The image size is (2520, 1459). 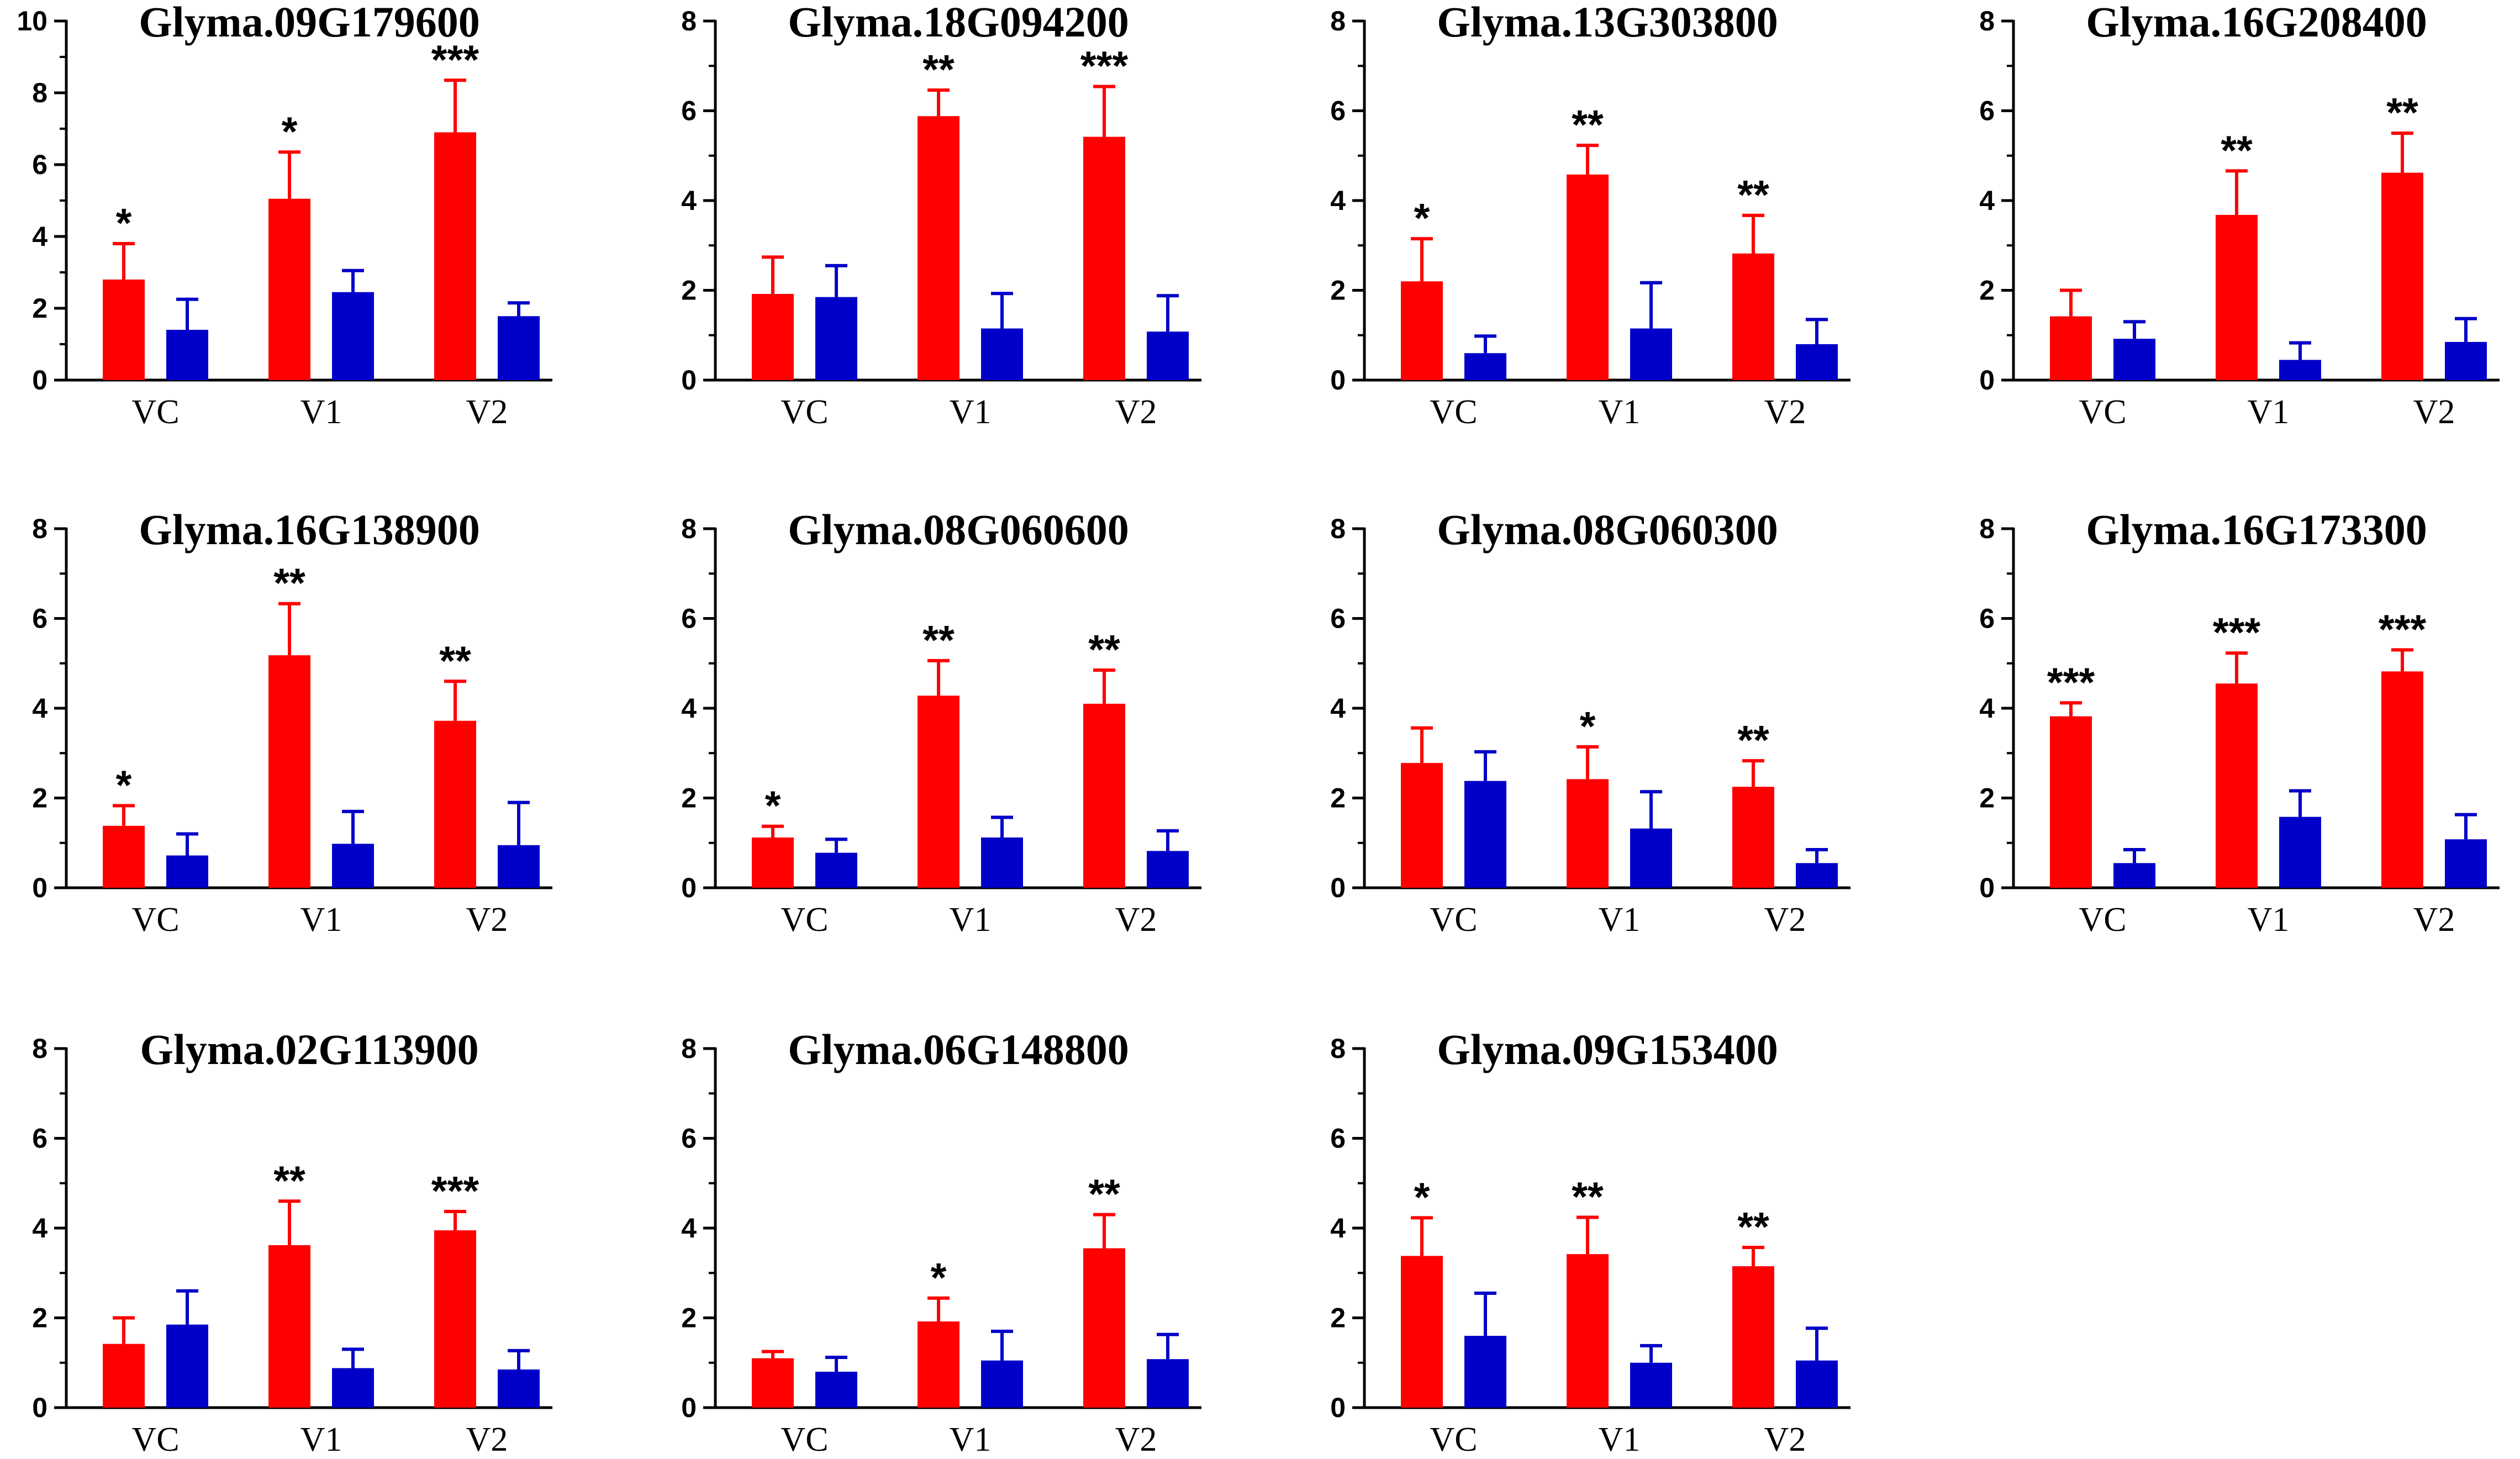 What do you see at coordinates (941, 215) in the screenshot?
I see `chart-panel: Glyma.18G094200 0 2 4 6 8 VC ** V1 *** V2` at bounding box center [941, 215].